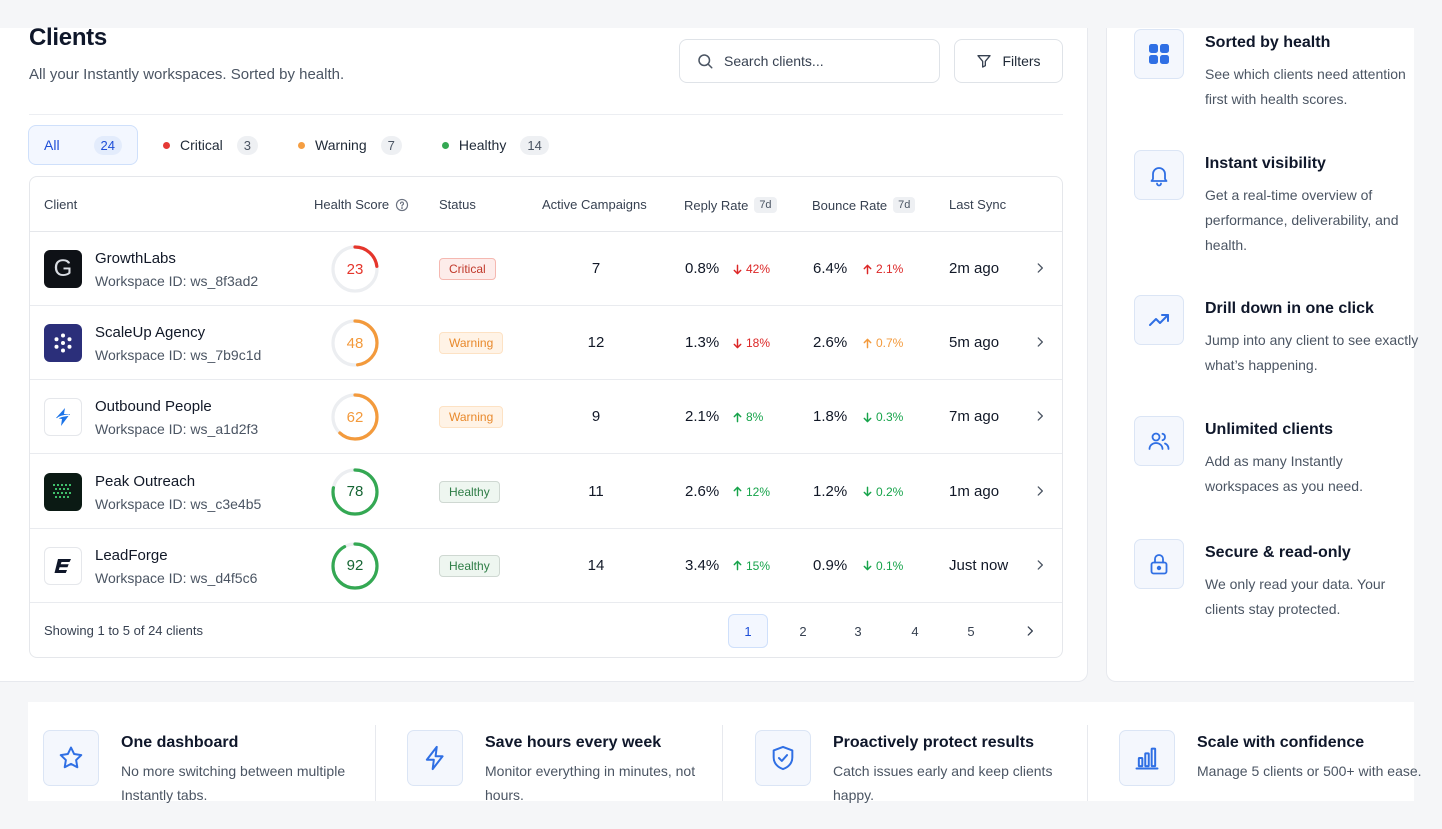  What do you see at coordinates (978, 204) in the screenshot?
I see `col-last-sync: Last Sync` at bounding box center [978, 204].